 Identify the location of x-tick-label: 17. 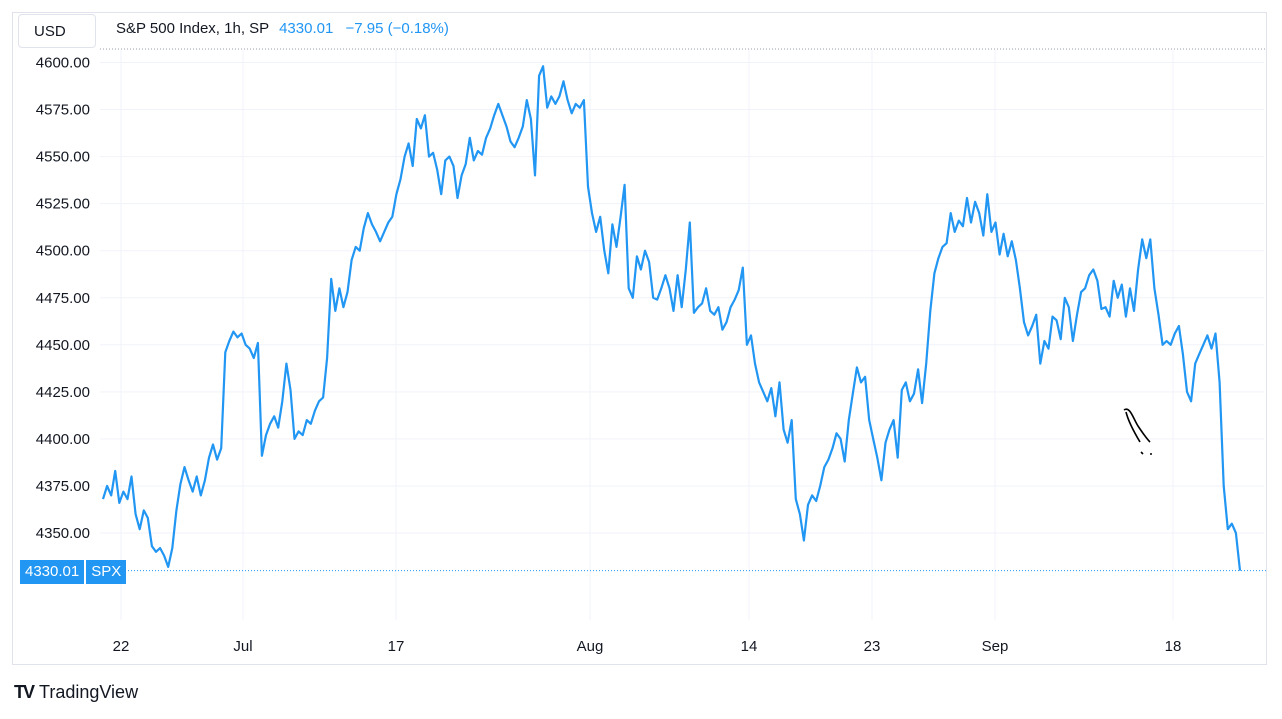
(396, 646).